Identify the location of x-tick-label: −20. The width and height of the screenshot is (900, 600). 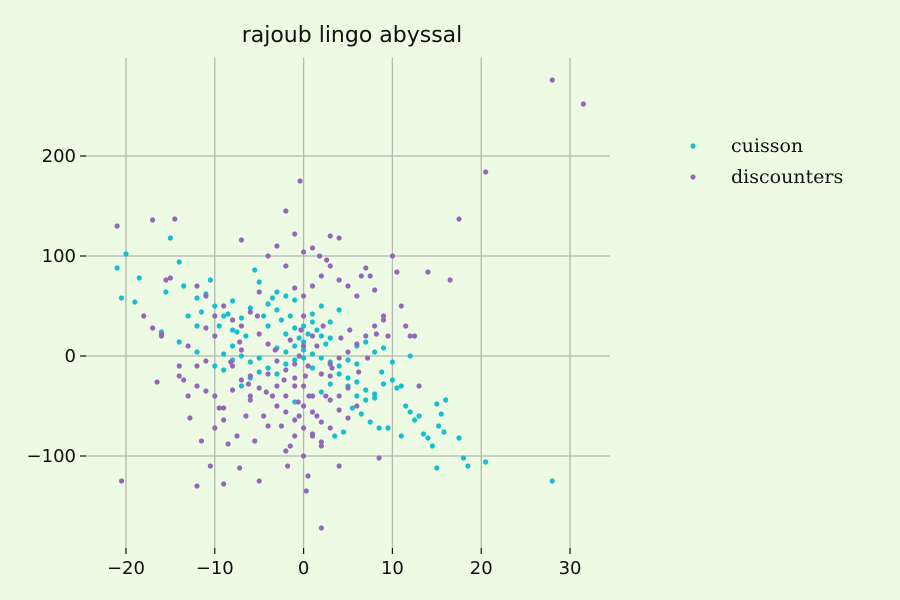
(126, 568).